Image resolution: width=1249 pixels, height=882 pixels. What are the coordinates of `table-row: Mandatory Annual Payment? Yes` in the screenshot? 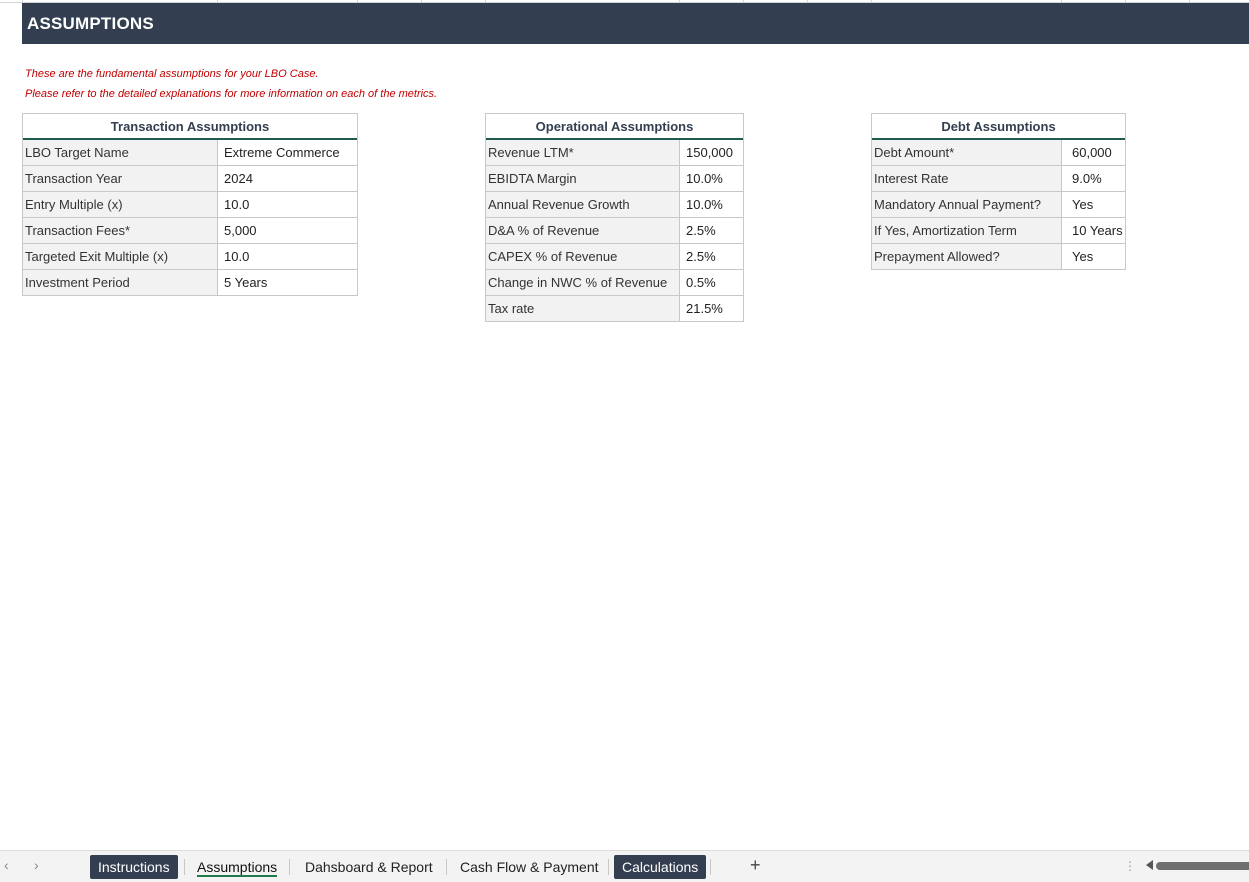 It's located at (998, 205).